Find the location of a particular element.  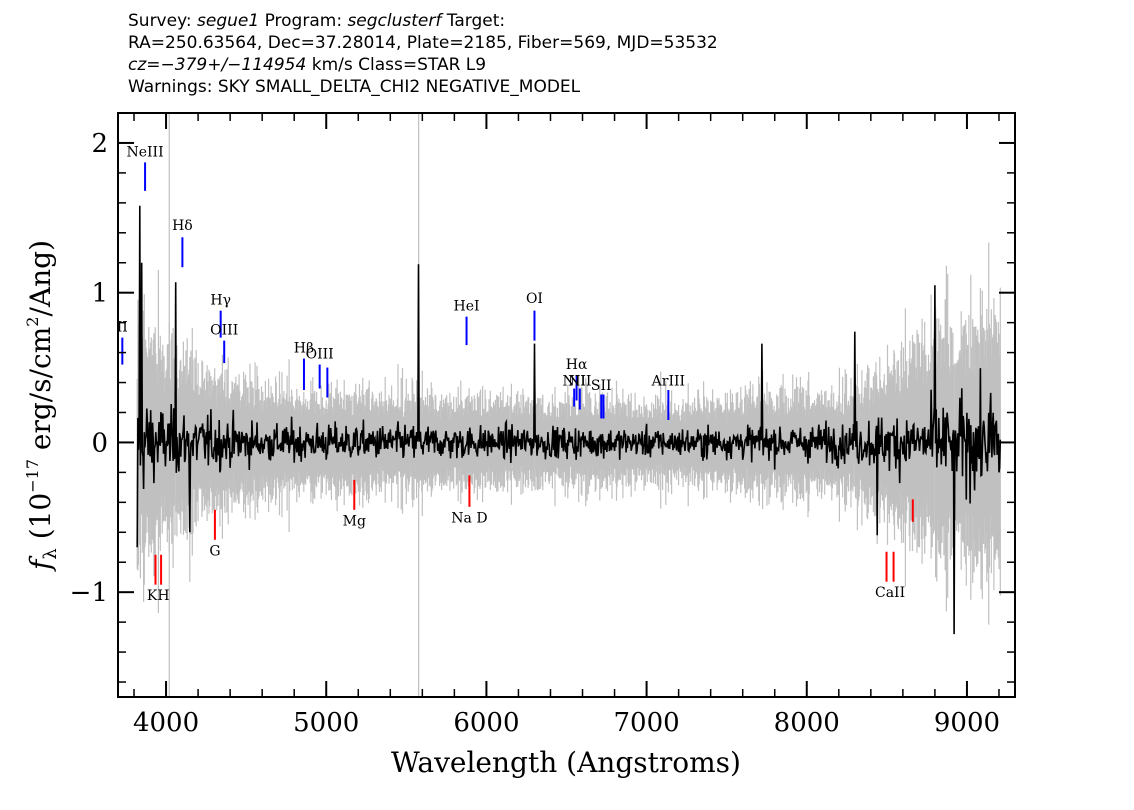

x-tick-label: 9000 is located at coordinates (967, 723).